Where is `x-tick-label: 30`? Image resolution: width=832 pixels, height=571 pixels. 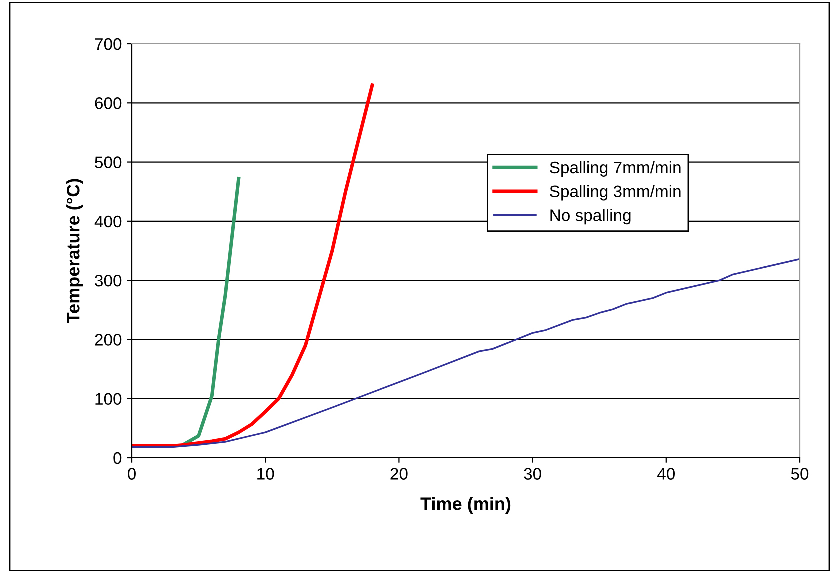
x-tick-label: 30 is located at coordinates (533, 474).